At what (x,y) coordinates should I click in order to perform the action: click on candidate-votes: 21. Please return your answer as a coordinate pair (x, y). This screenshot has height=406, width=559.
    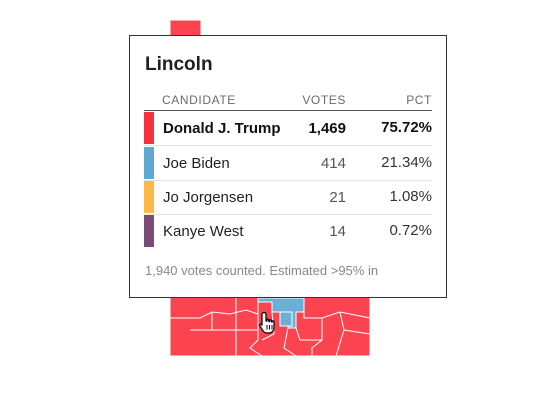
    Looking at the image, I should click on (337, 197).